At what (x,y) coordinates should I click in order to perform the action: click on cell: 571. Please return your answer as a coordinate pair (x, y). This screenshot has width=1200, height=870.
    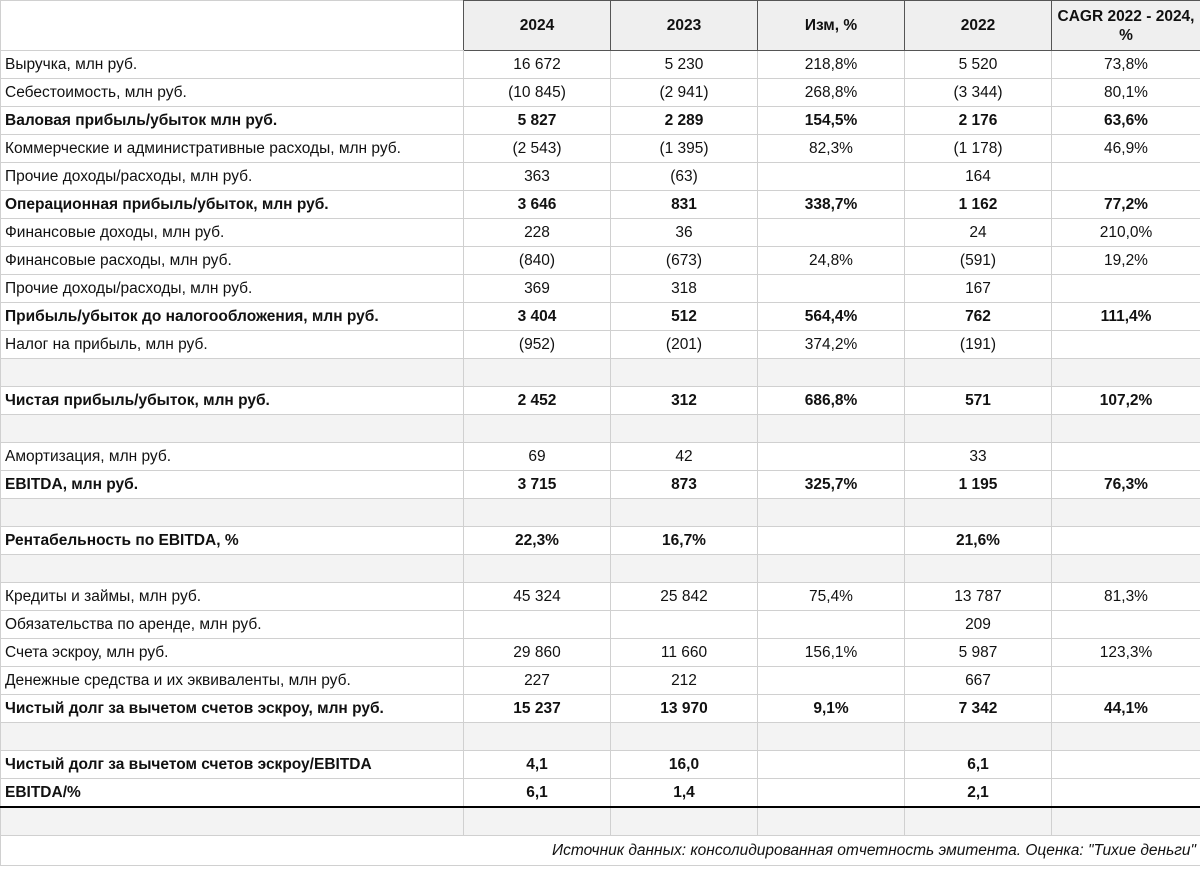
    Looking at the image, I should click on (978, 400).